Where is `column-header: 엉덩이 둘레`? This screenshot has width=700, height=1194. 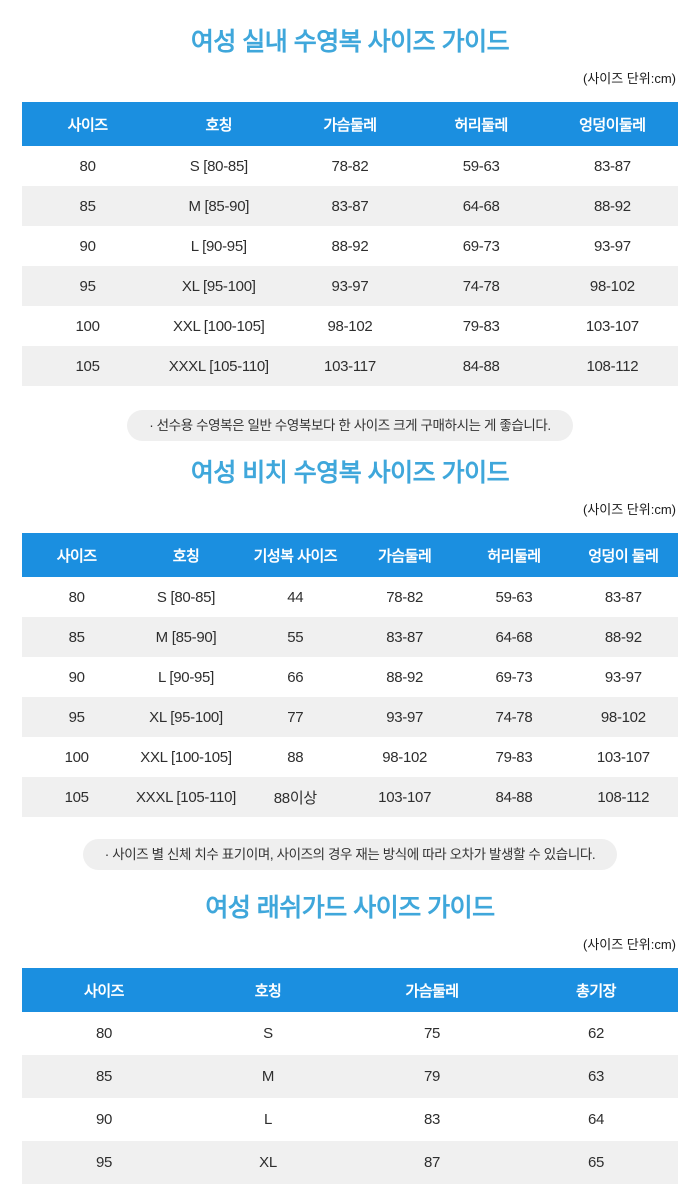 column-header: 엉덩이 둘레 is located at coordinates (623, 555).